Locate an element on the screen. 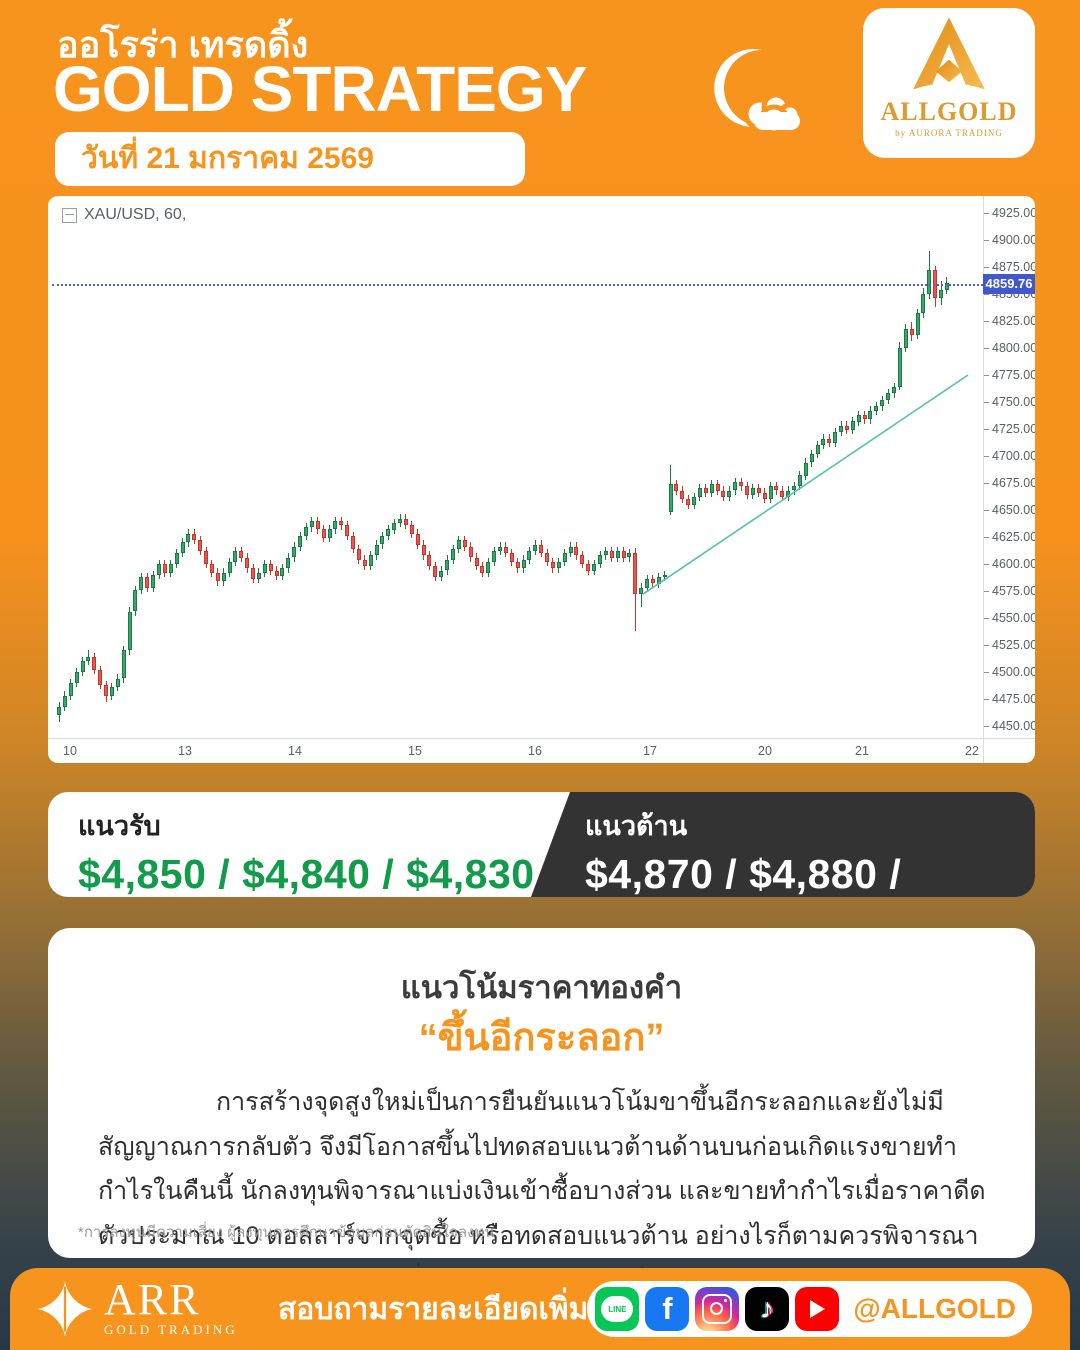 The height and width of the screenshot is (1350, 1080). line-bubble: LINE is located at coordinates (617, 1309).